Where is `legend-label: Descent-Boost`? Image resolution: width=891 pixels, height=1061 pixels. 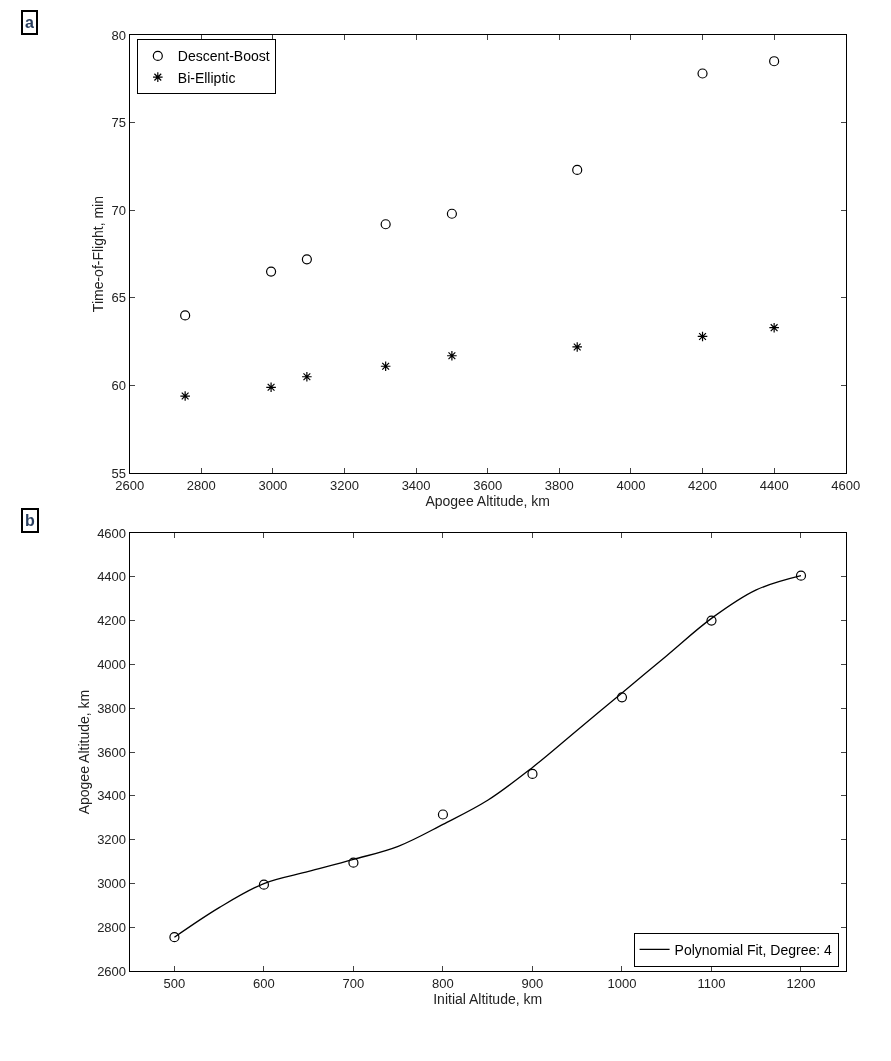
legend-label: Descent-Boost is located at coordinates (223, 56).